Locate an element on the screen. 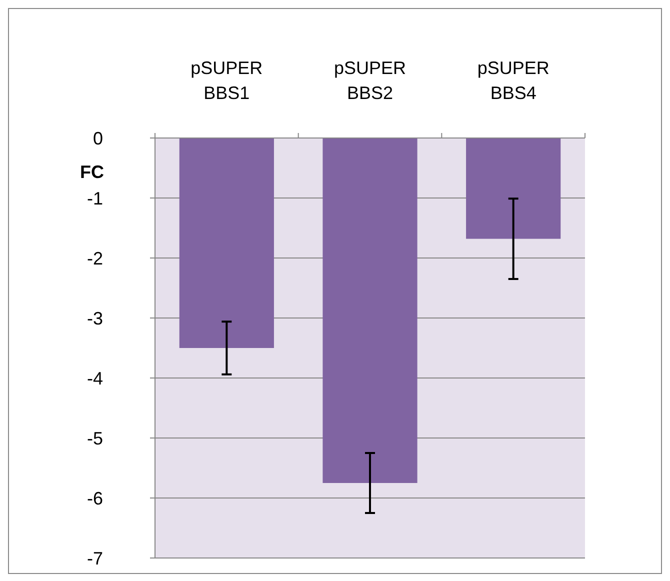 The height and width of the screenshot is (581, 670). y-tick-label: -7 is located at coordinates (94, 558).